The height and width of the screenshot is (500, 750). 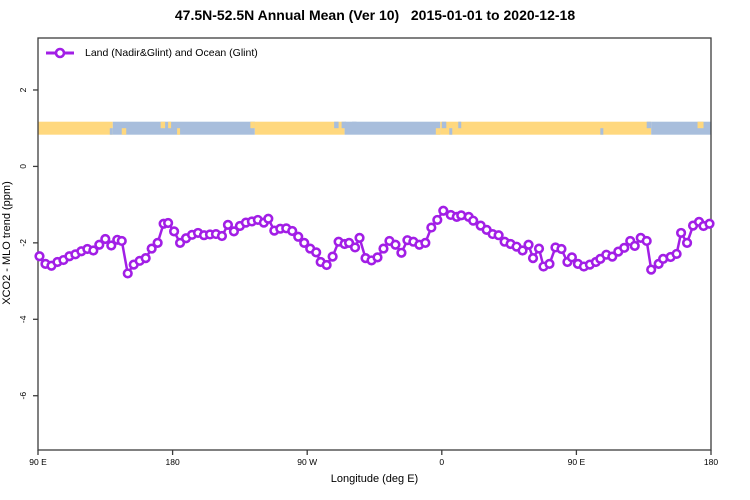 I want to click on legend: Land (Nadir&Glint) and Ocean (Glint), so click(x=151, y=53).